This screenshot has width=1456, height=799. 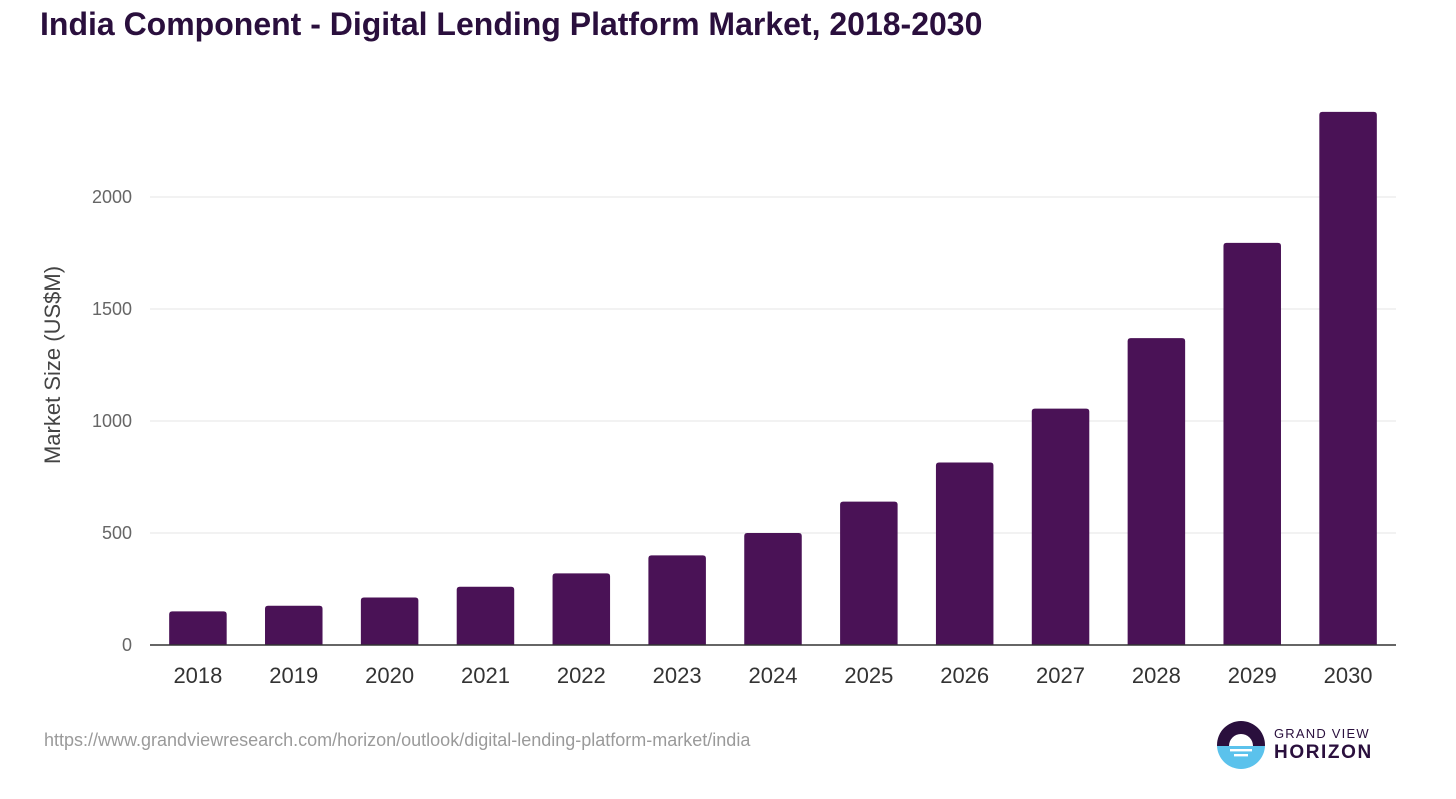 I want to click on x-tick-label: 2028, so click(x=1156, y=675).